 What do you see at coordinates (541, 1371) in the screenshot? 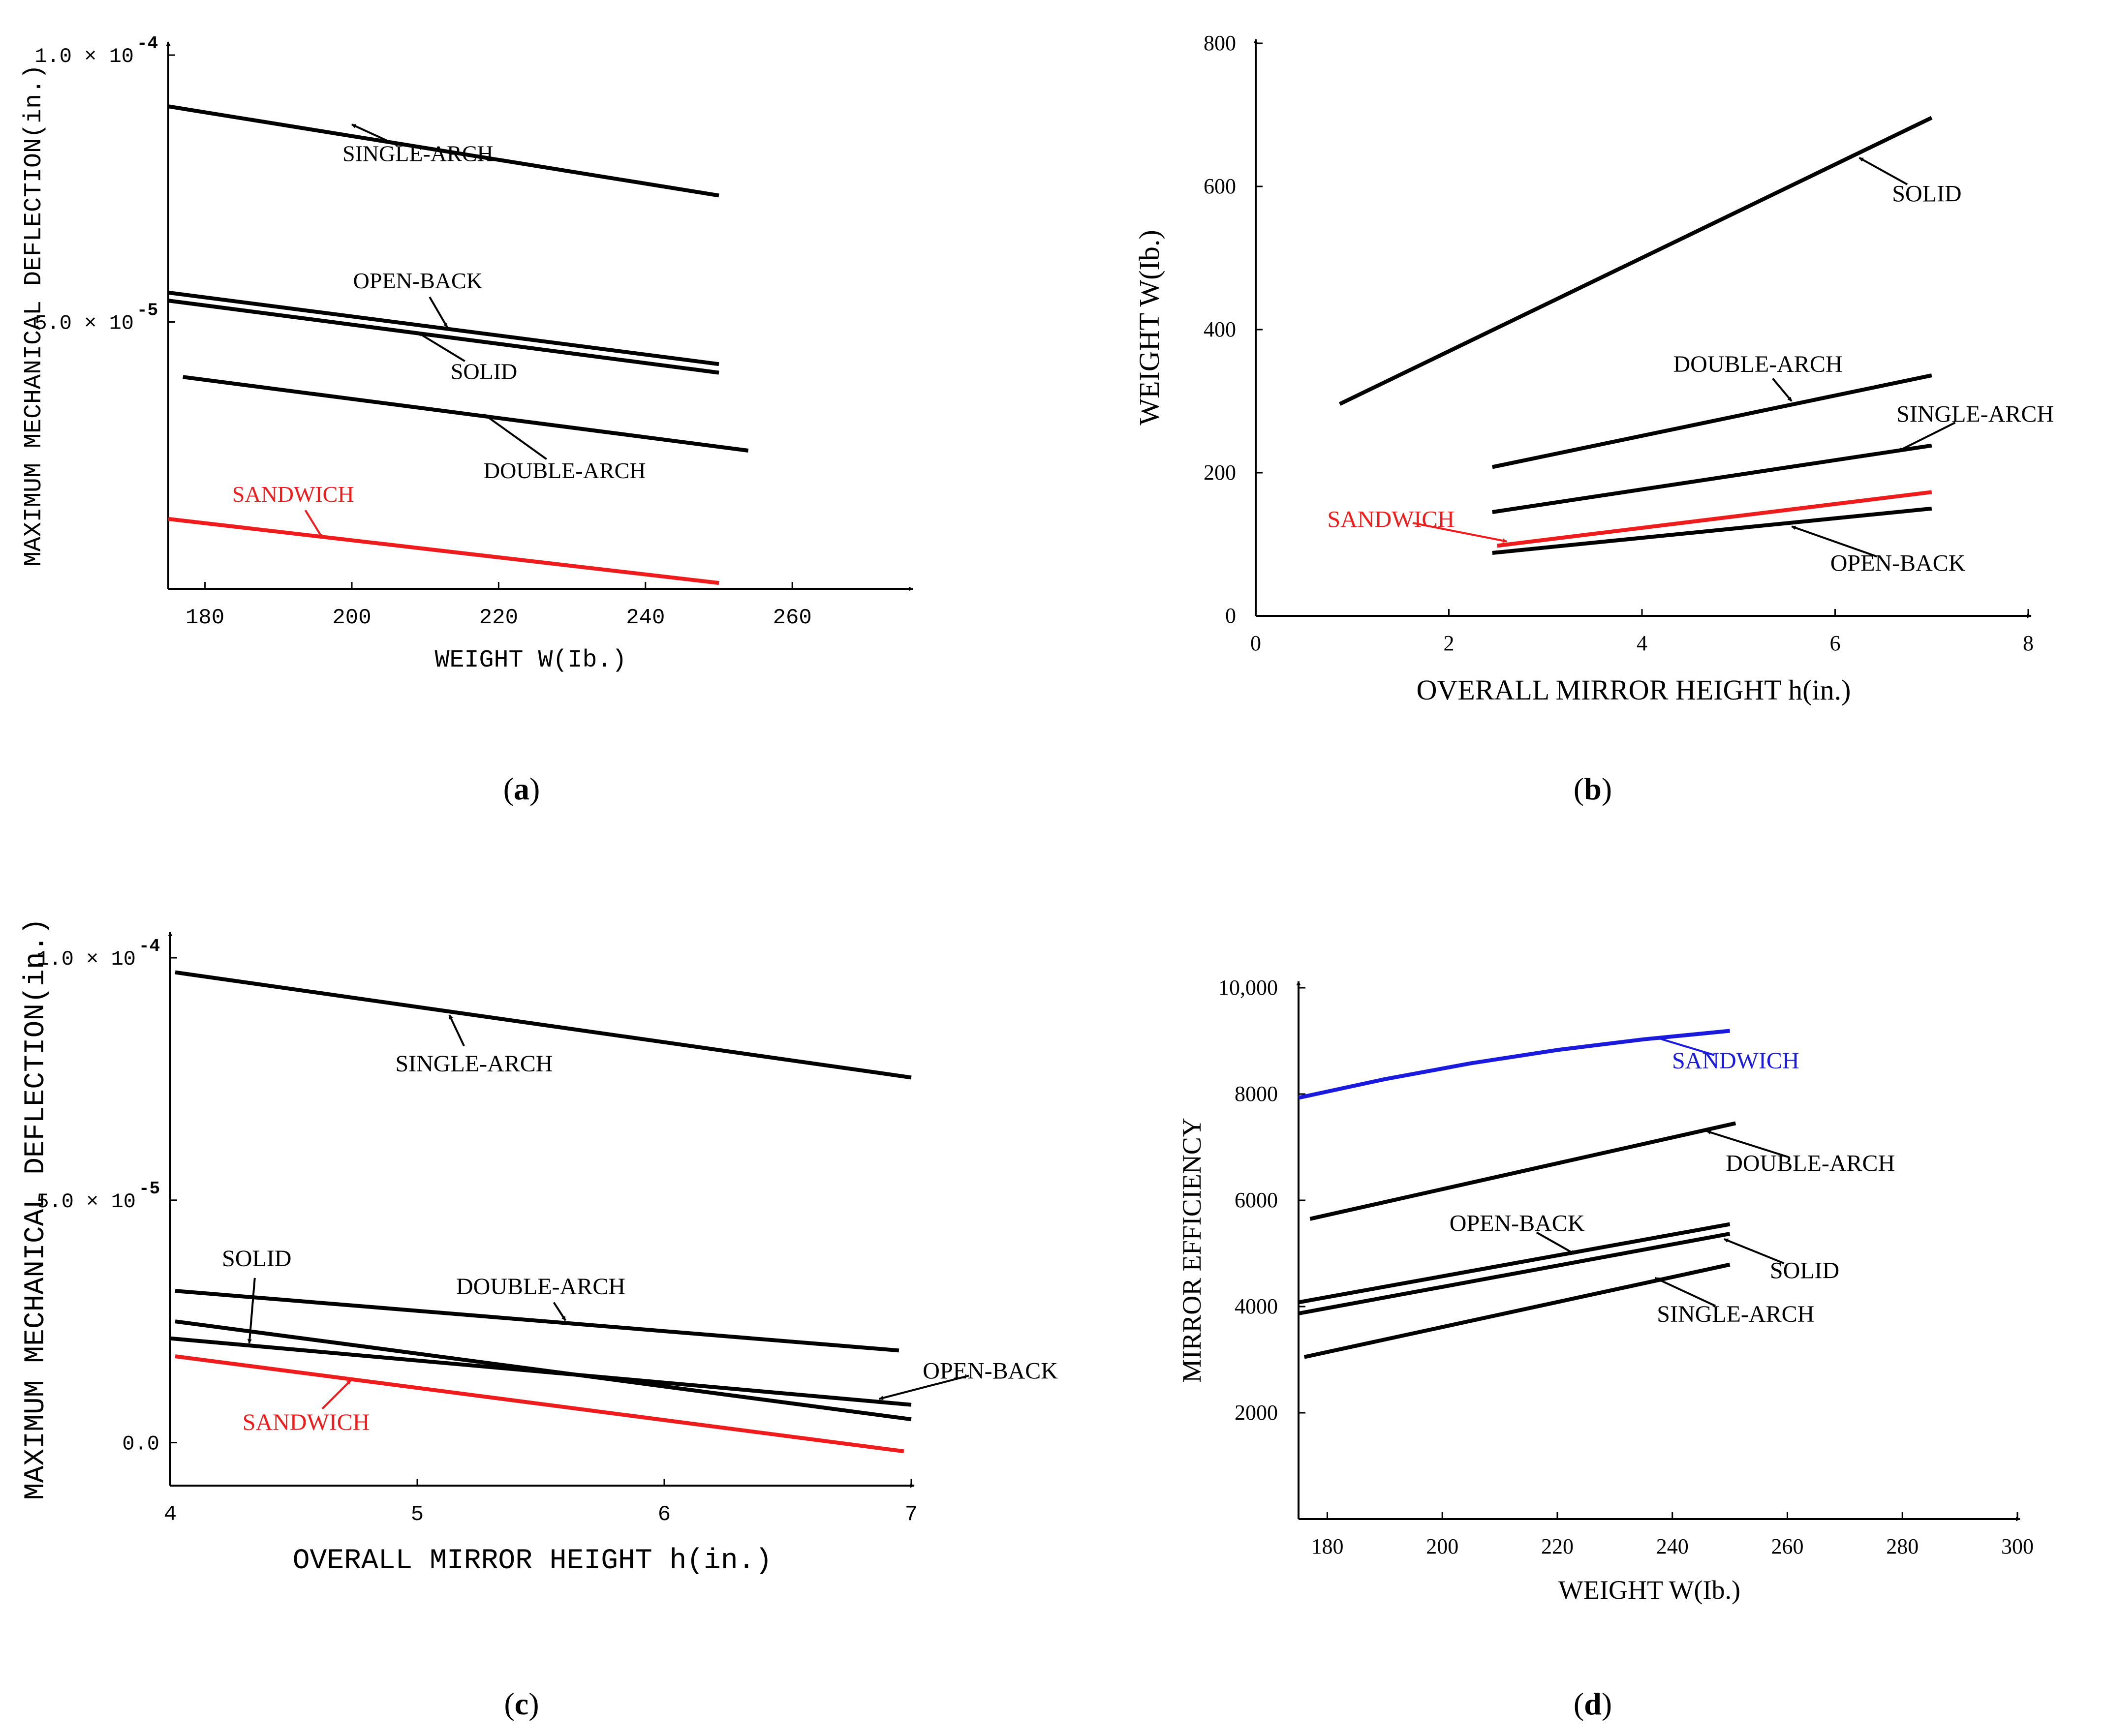
I see `panel-c-series-open-back` at bounding box center [541, 1371].